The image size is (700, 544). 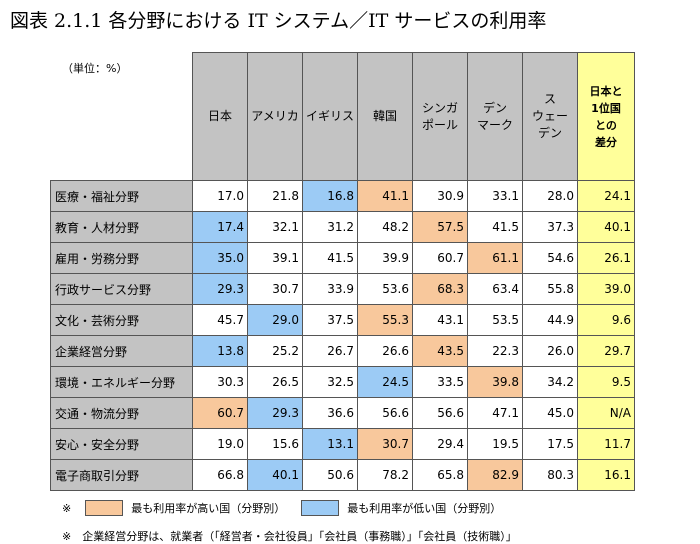 I want to click on cell: 24.5, so click(x=385, y=382).